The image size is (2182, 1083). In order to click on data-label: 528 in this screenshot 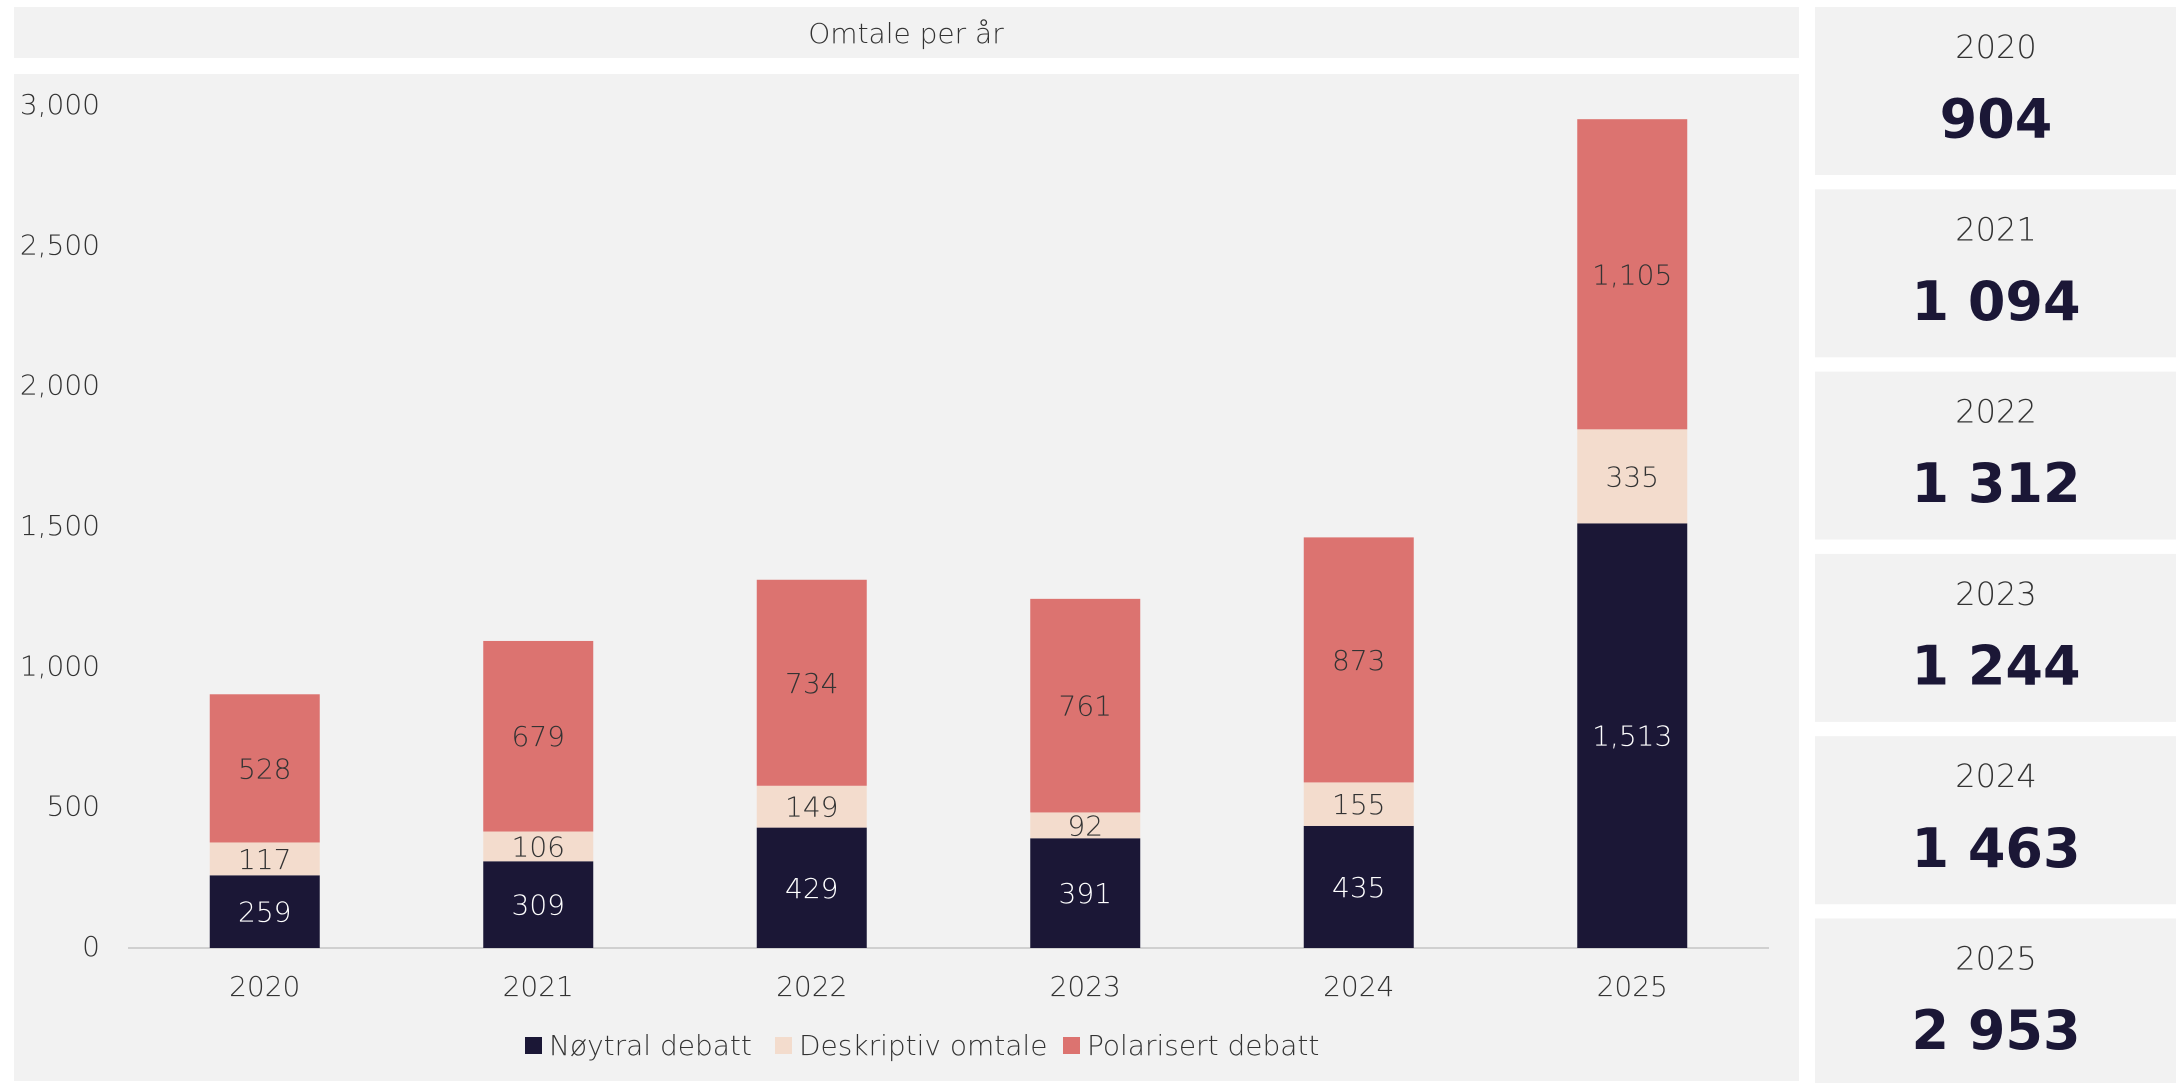, I will do `click(264, 768)`.